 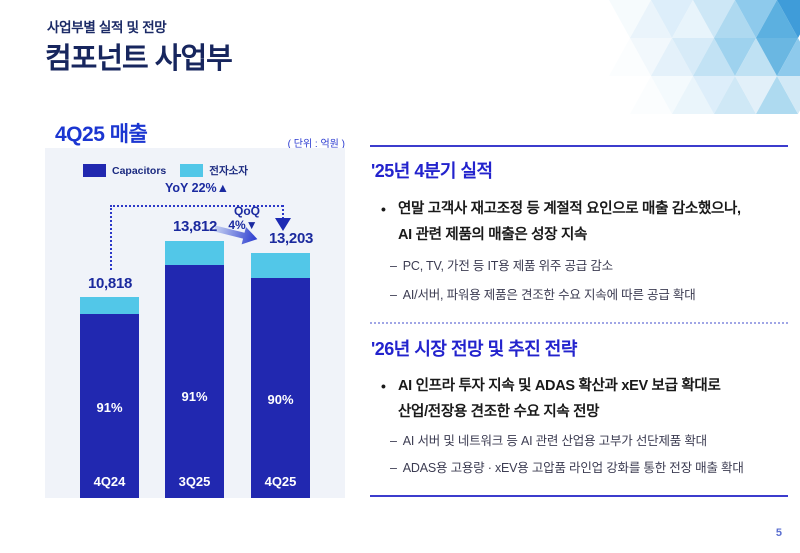 I want to click on legend-item-electronic-components: 전자소자, so click(x=214, y=170).